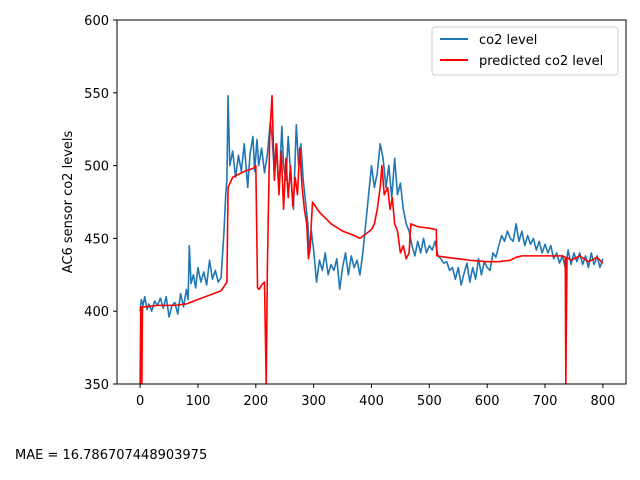  What do you see at coordinates (100, 203) in the screenshot?
I see `y-axis: 350 400 450 500 550 600` at bounding box center [100, 203].